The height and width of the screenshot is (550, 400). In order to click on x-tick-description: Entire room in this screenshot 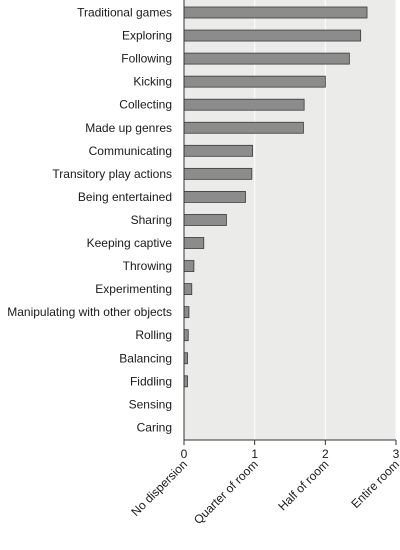, I will do `click(374, 484)`.